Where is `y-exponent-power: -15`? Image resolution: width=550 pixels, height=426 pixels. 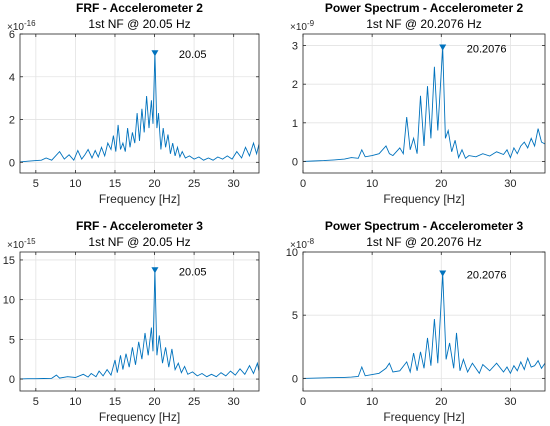 y-exponent-power: -15 is located at coordinates (30, 241).